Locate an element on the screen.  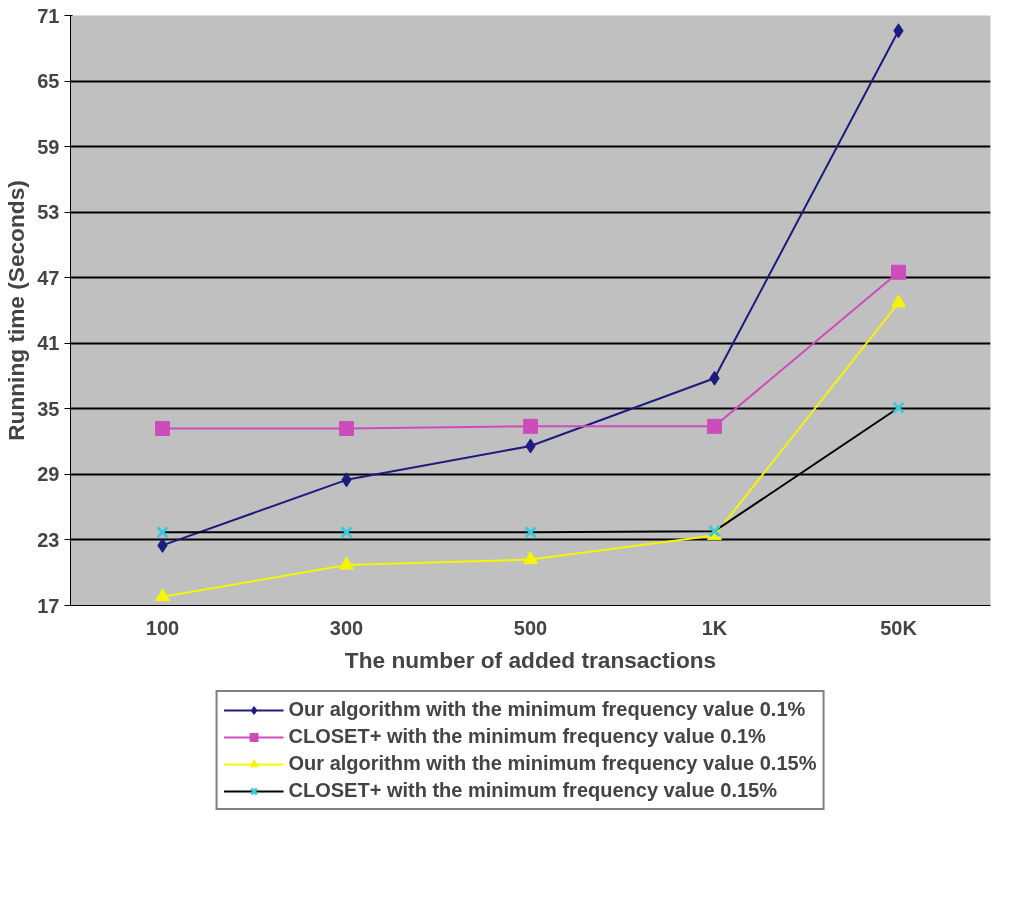
y-tick-label: 17 is located at coordinates (48, 605).